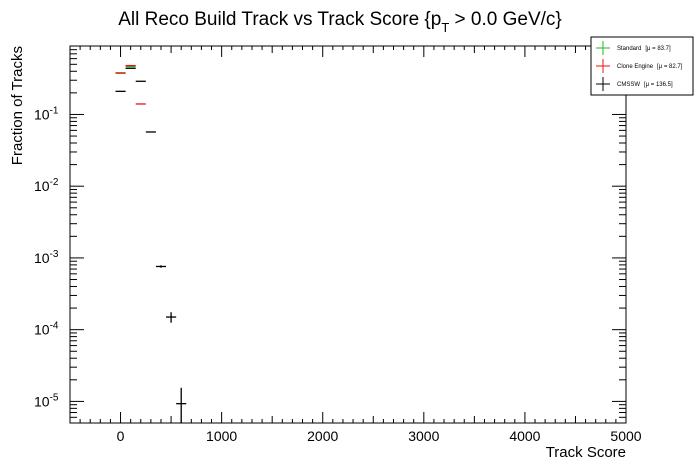 The width and height of the screenshot is (696, 472). I want to click on legend-label: CMSSW [μ = 136.5], so click(645, 85).